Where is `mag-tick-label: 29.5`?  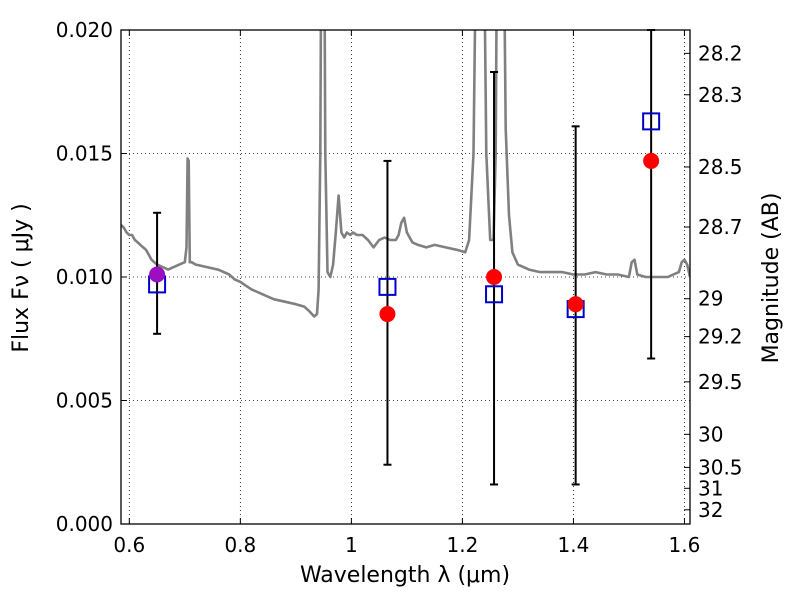
mag-tick-label: 29.5 is located at coordinates (720, 382).